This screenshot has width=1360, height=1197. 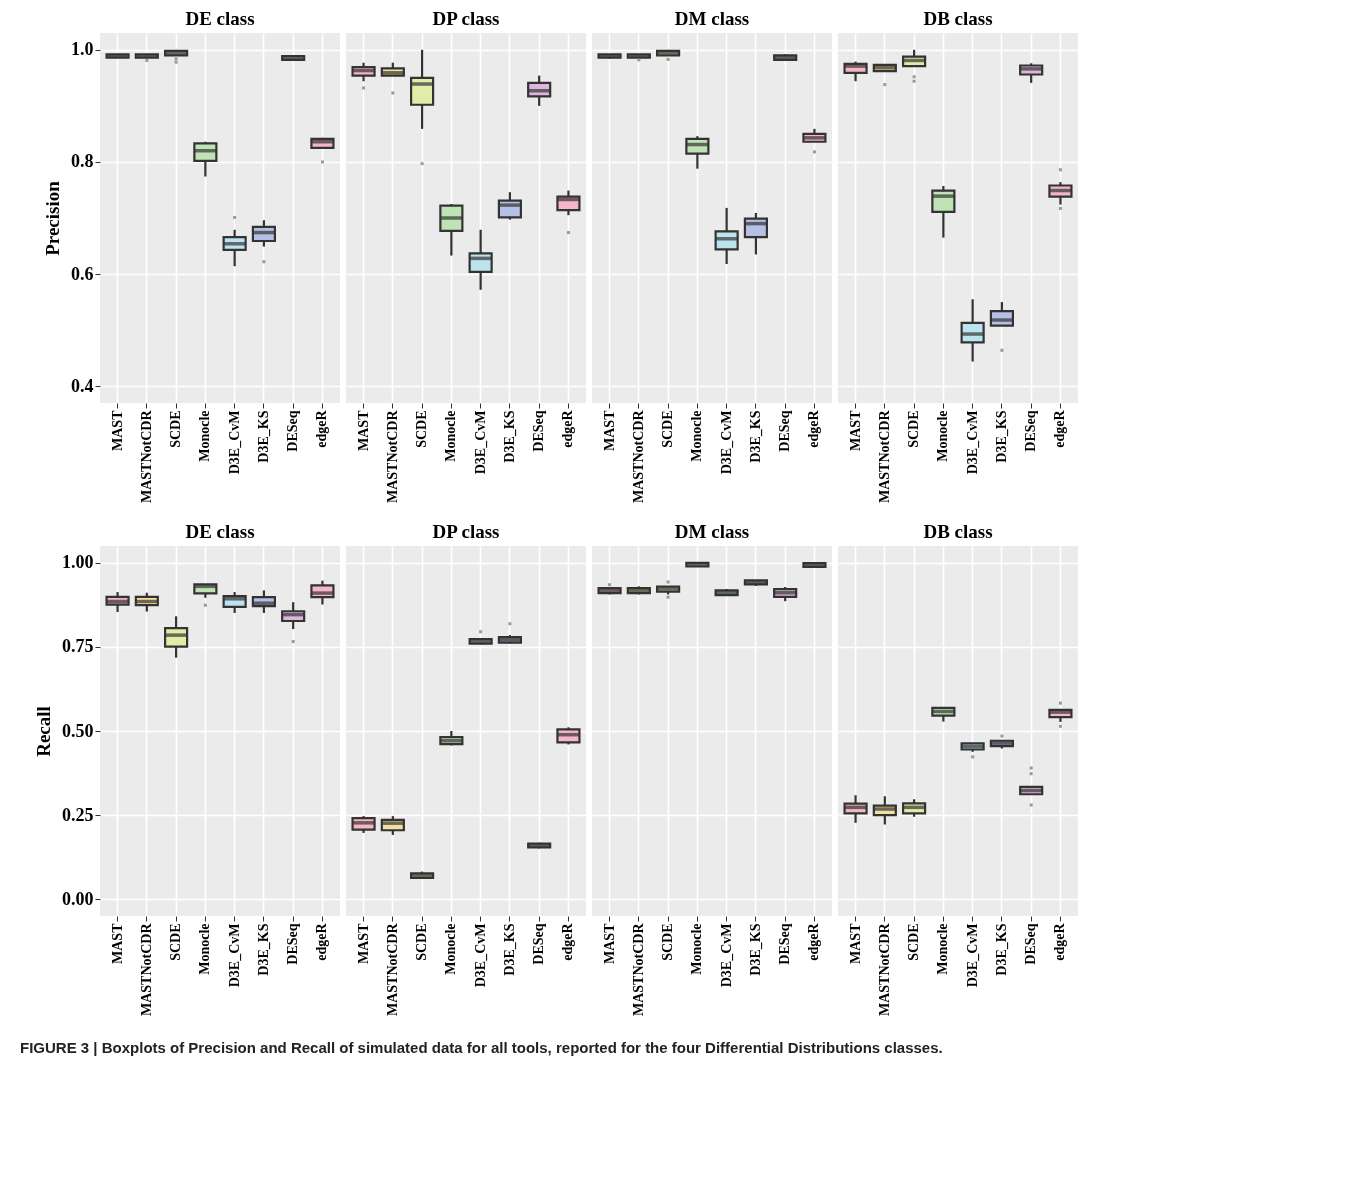 What do you see at coordinates (78, 730) in the screenshot?
I see `y-tick-label: 0.50` at bounding box center [78, 730].